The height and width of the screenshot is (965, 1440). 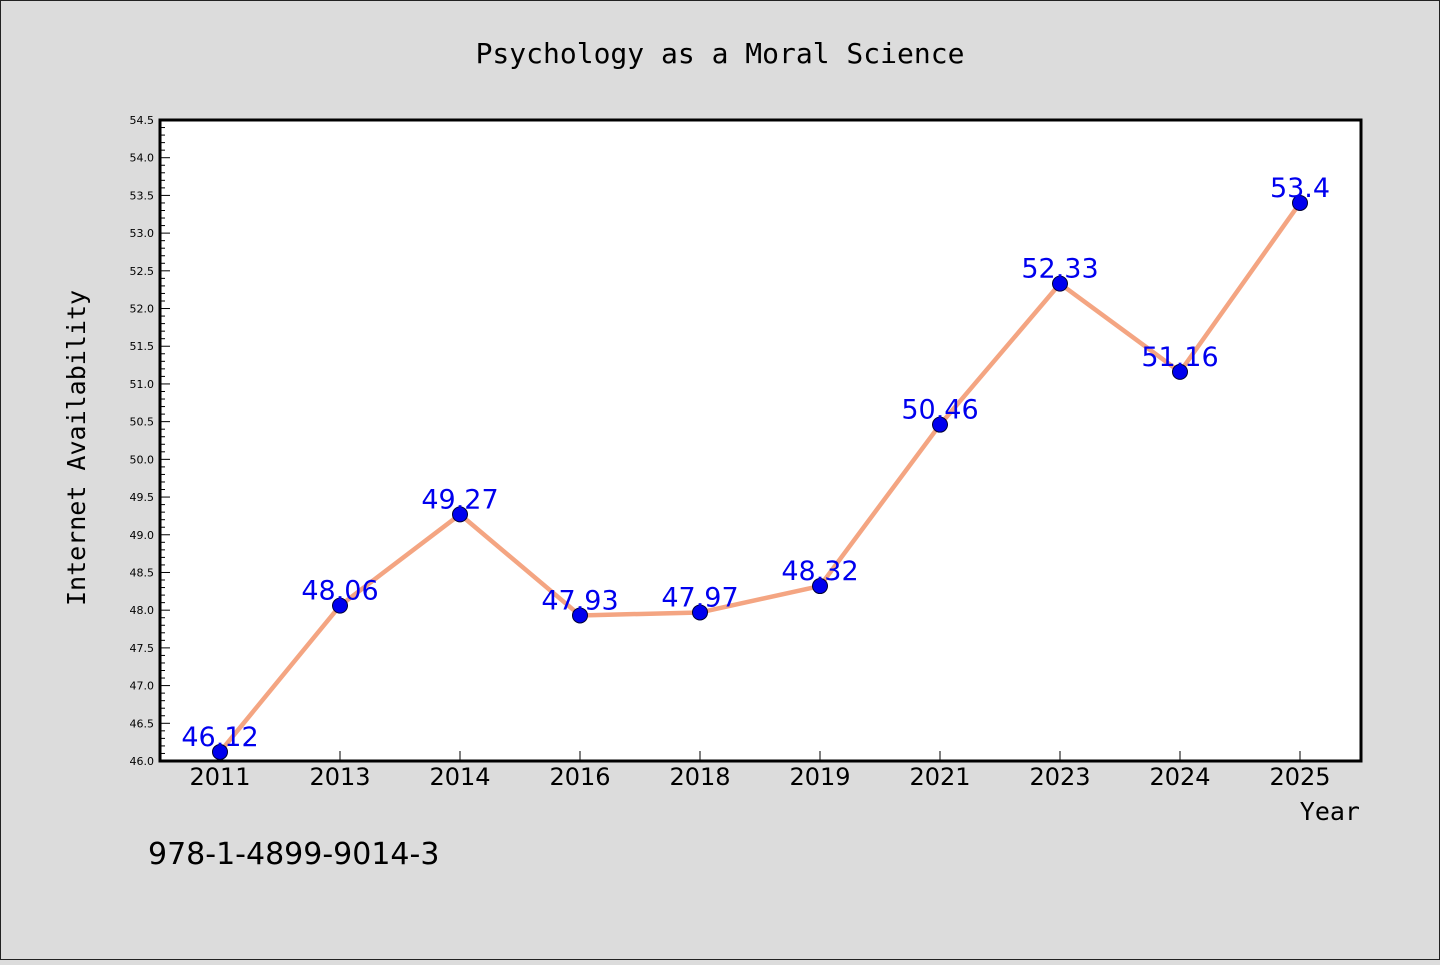 What do you see at coordinates (142, 158) in the screenshot?
I see `y-tick-label: 54.0` at bounding box center [142, 158].